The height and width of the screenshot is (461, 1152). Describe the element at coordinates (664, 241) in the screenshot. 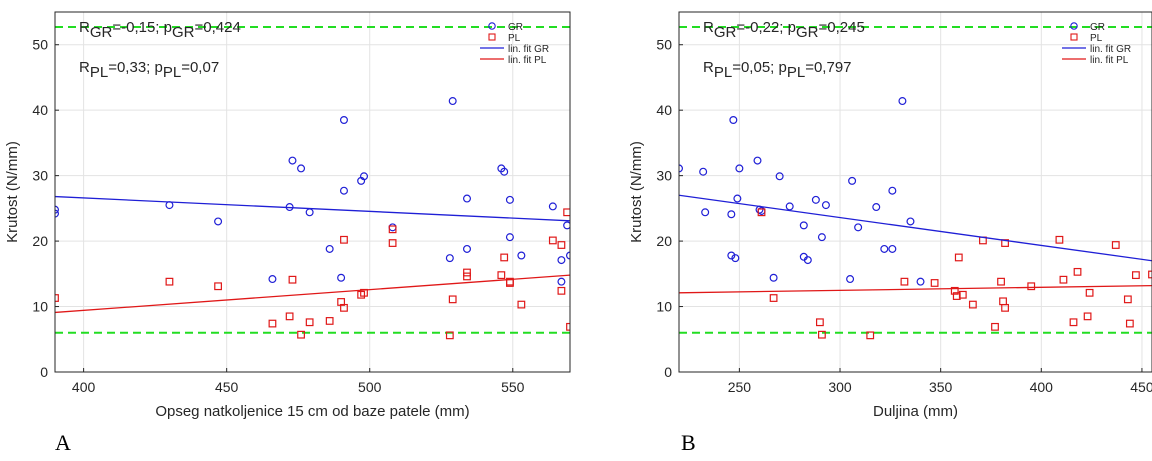

I see `y-tick-label: 20` at that location.